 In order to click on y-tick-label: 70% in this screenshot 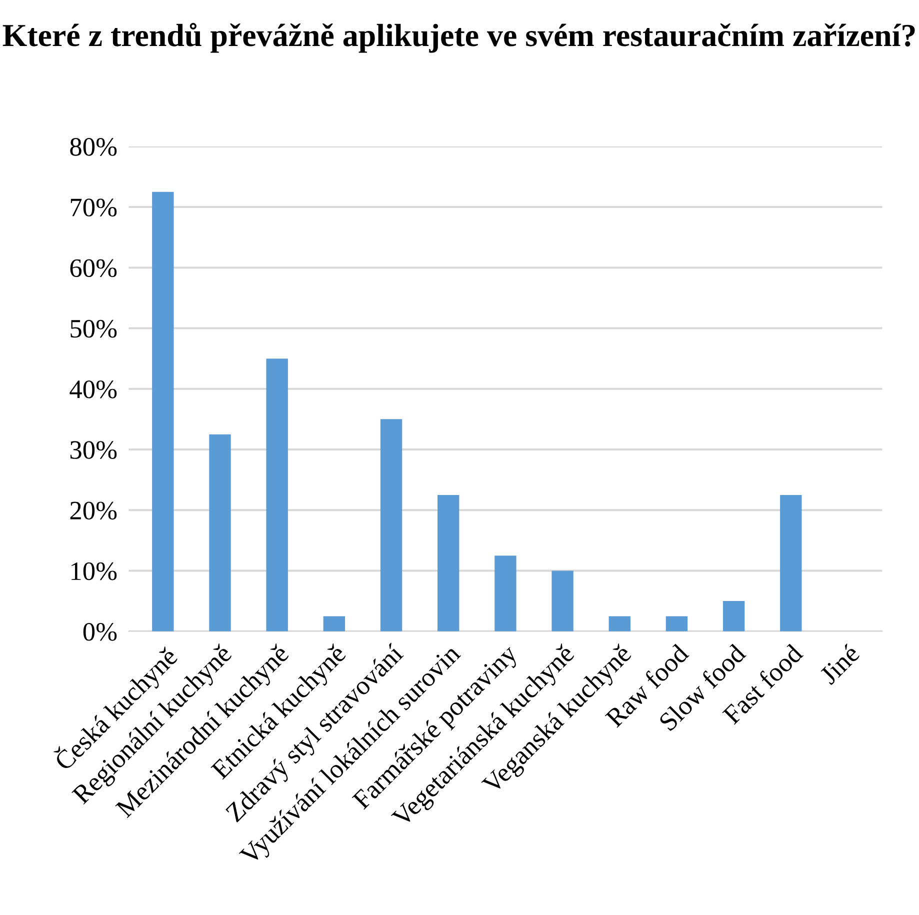, I will do `click(93, 207)`.